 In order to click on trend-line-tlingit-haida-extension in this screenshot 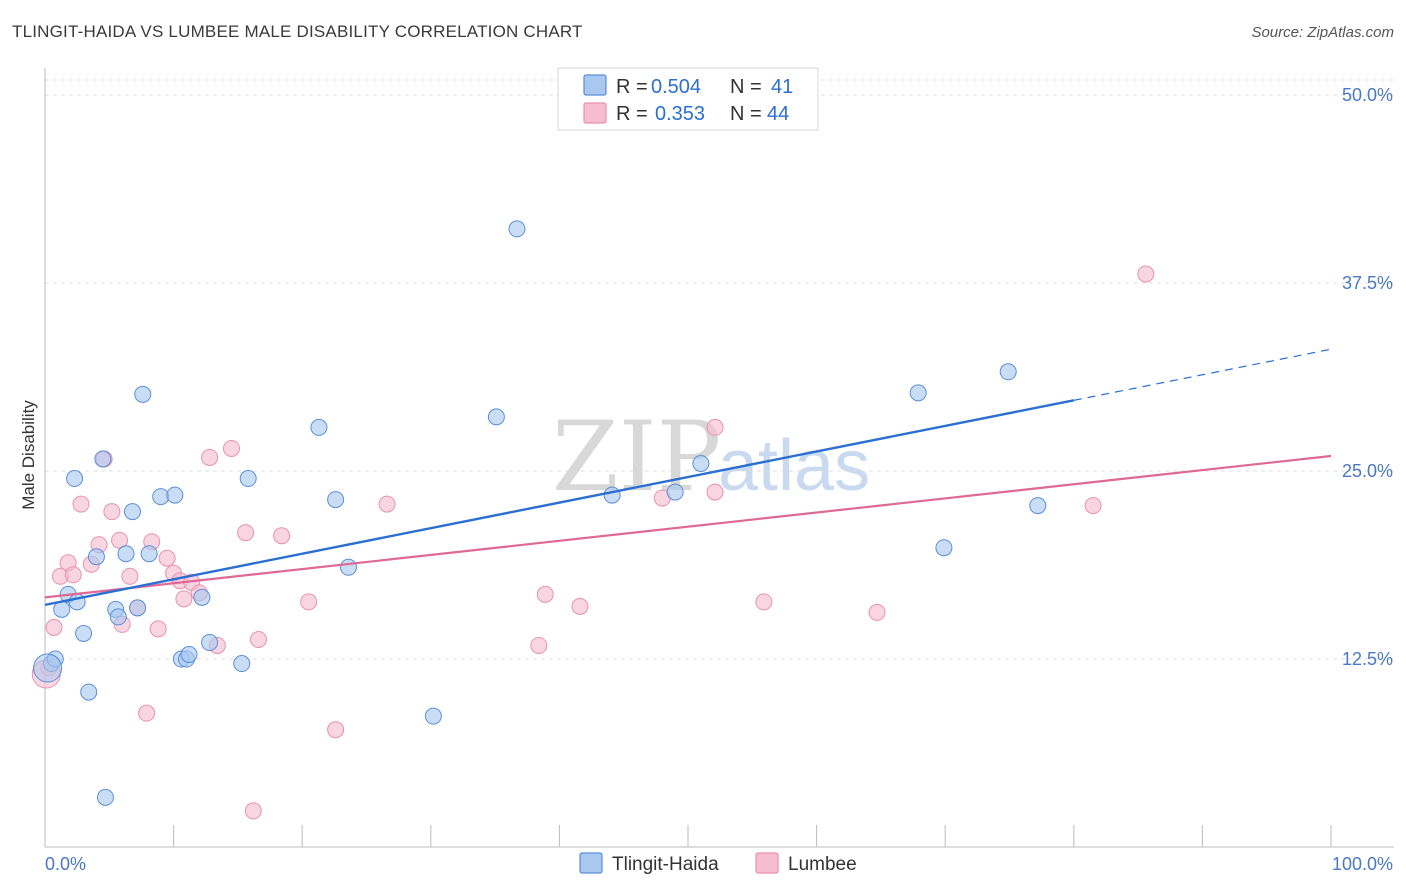, I will do `click(1202, 374)`.